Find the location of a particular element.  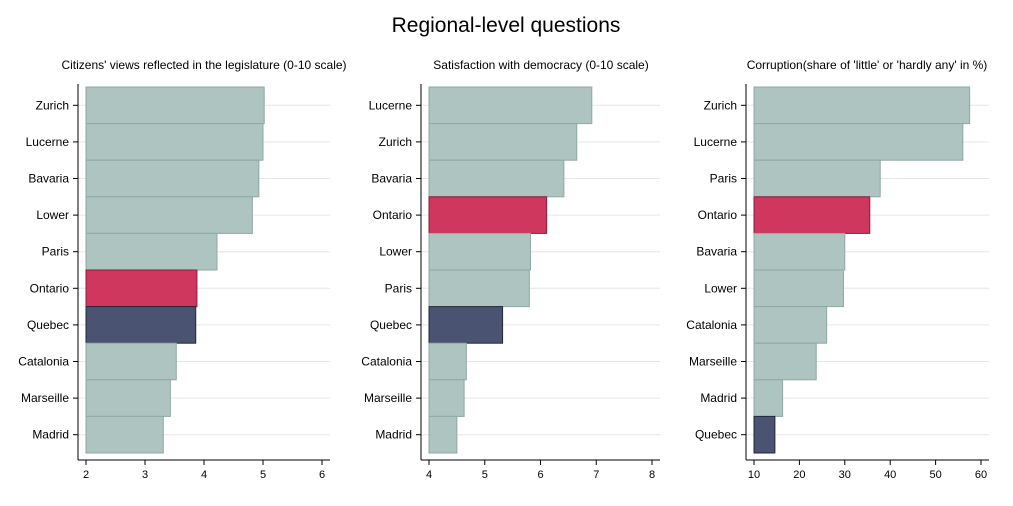

panel-title: Satisfaction with democracy (0-10 scale) is located at coordinates (540, 65).